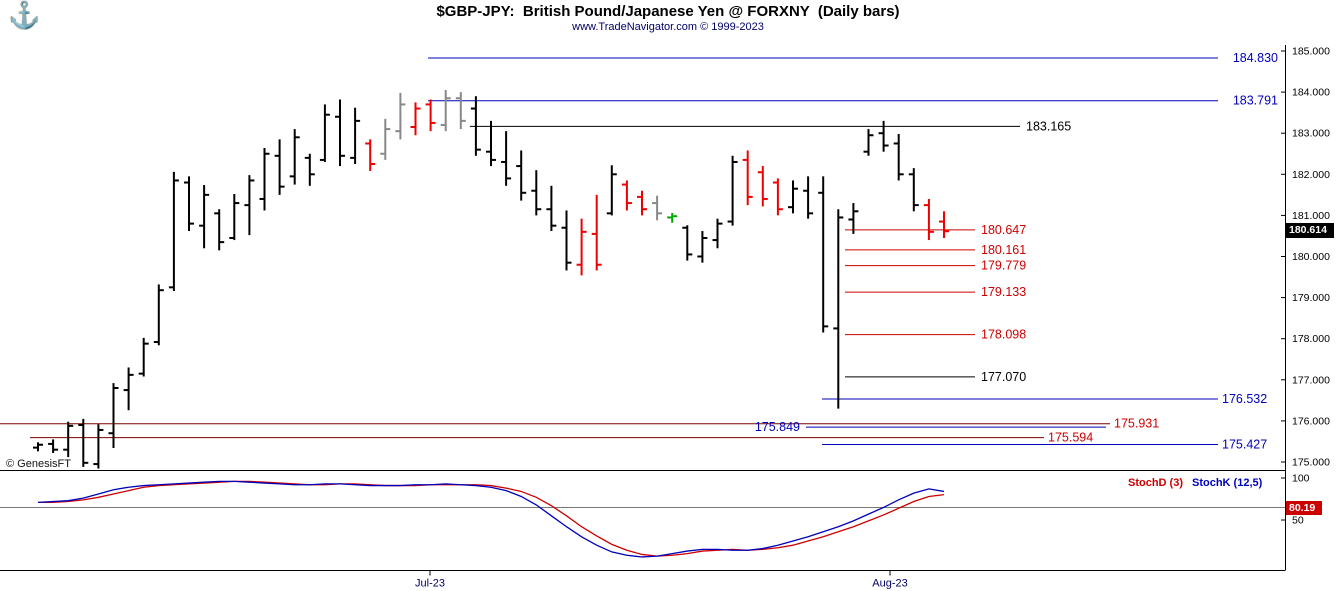 This screenshot has height=591, width=1336. What do you see at coordinates (1003, 230) in the screenshot?
I see `level-label: 180.647` at bounding box center [1003, 230].